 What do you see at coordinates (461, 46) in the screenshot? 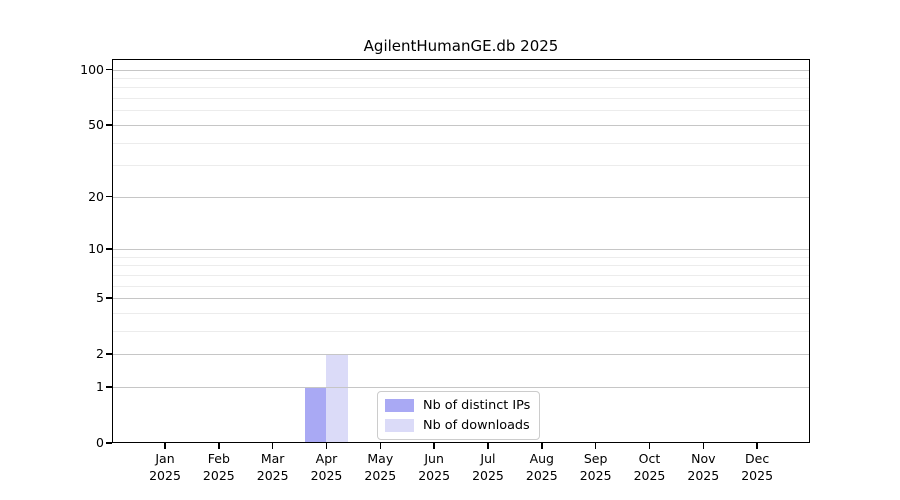
I see `chart-title: AgilentHumanGE.db 2025` at bounding box center [461, 46].